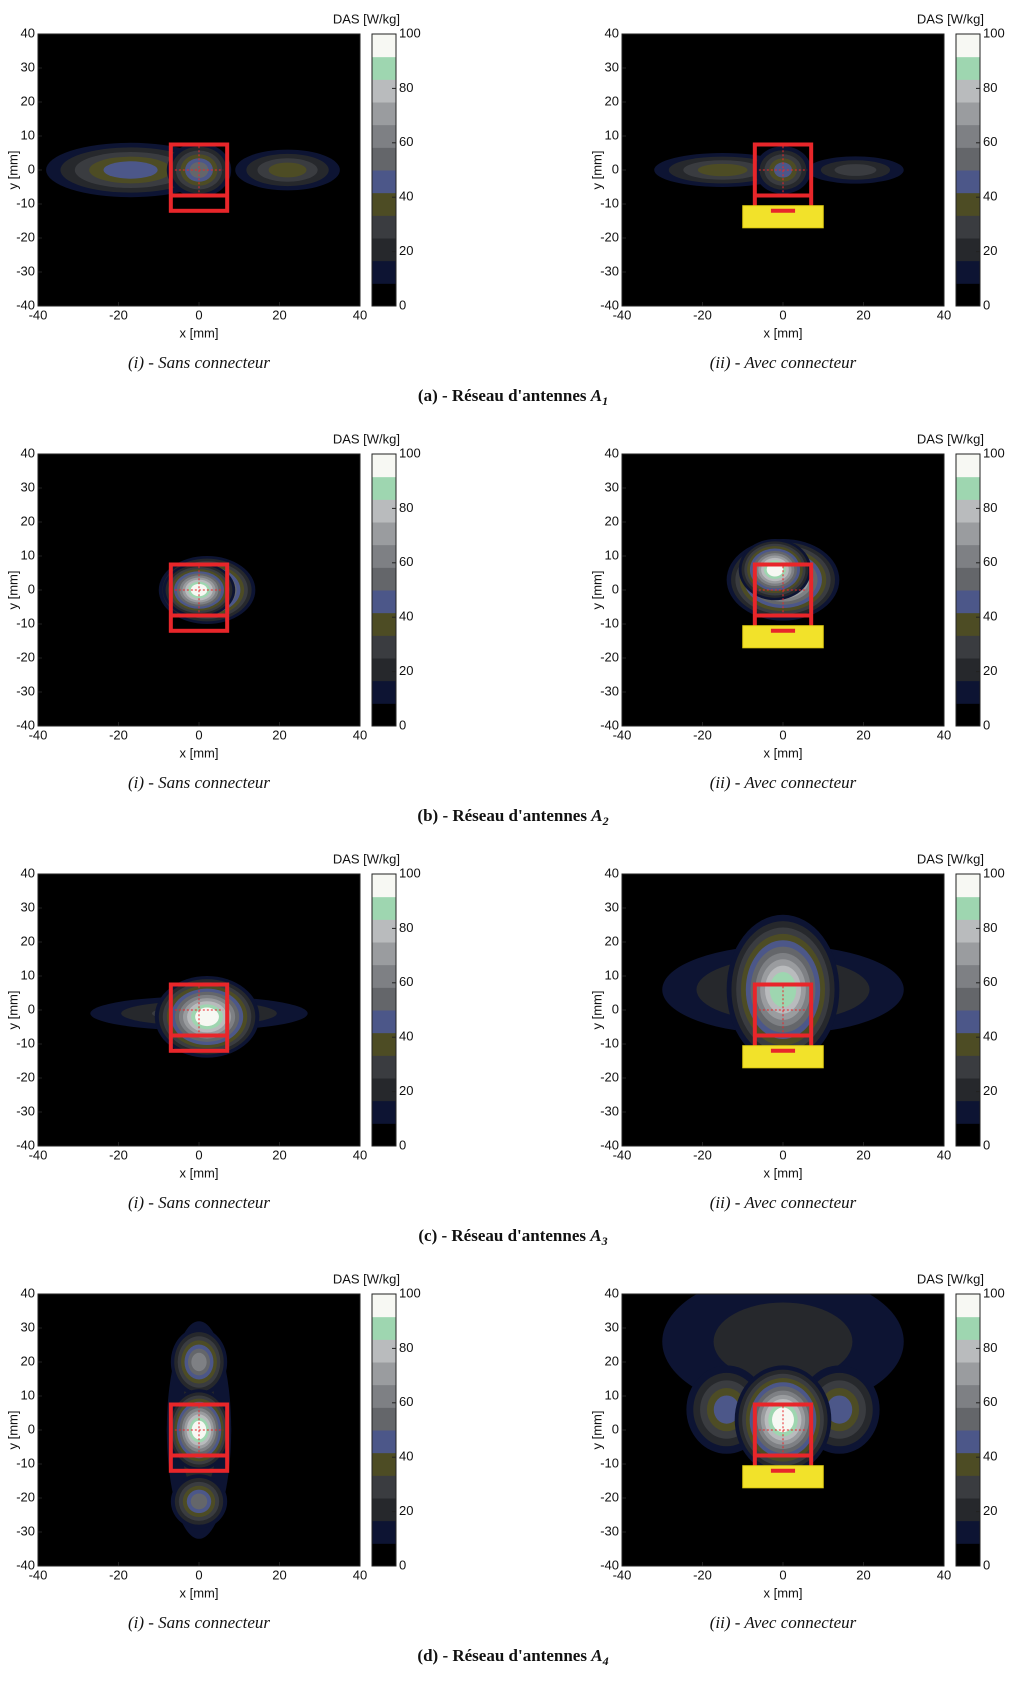 This screenshot has width=1026, height=1683. I want to click on caption-subscript: 3, so click(604, 1241).